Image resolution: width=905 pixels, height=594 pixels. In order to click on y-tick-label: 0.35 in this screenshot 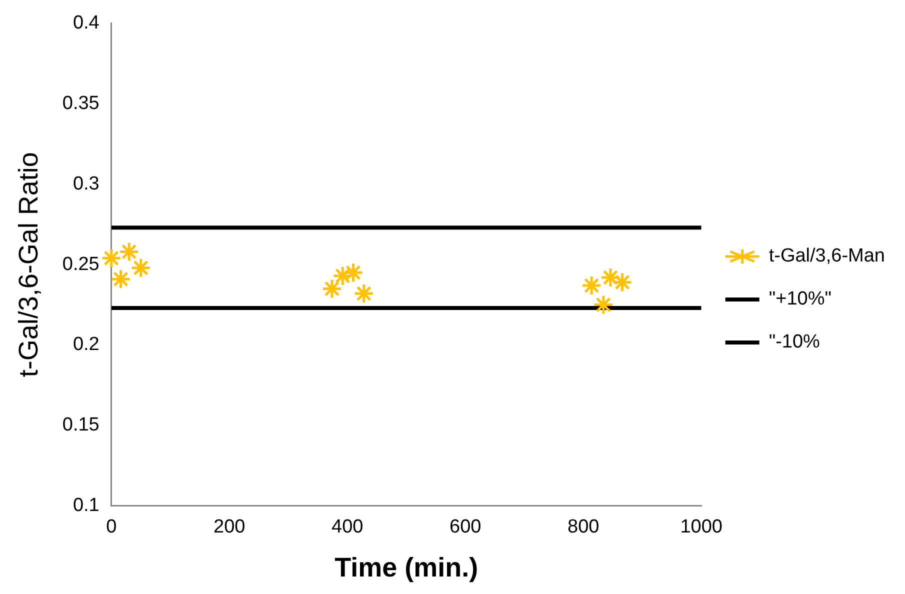, I will do `click(81, 103)`.